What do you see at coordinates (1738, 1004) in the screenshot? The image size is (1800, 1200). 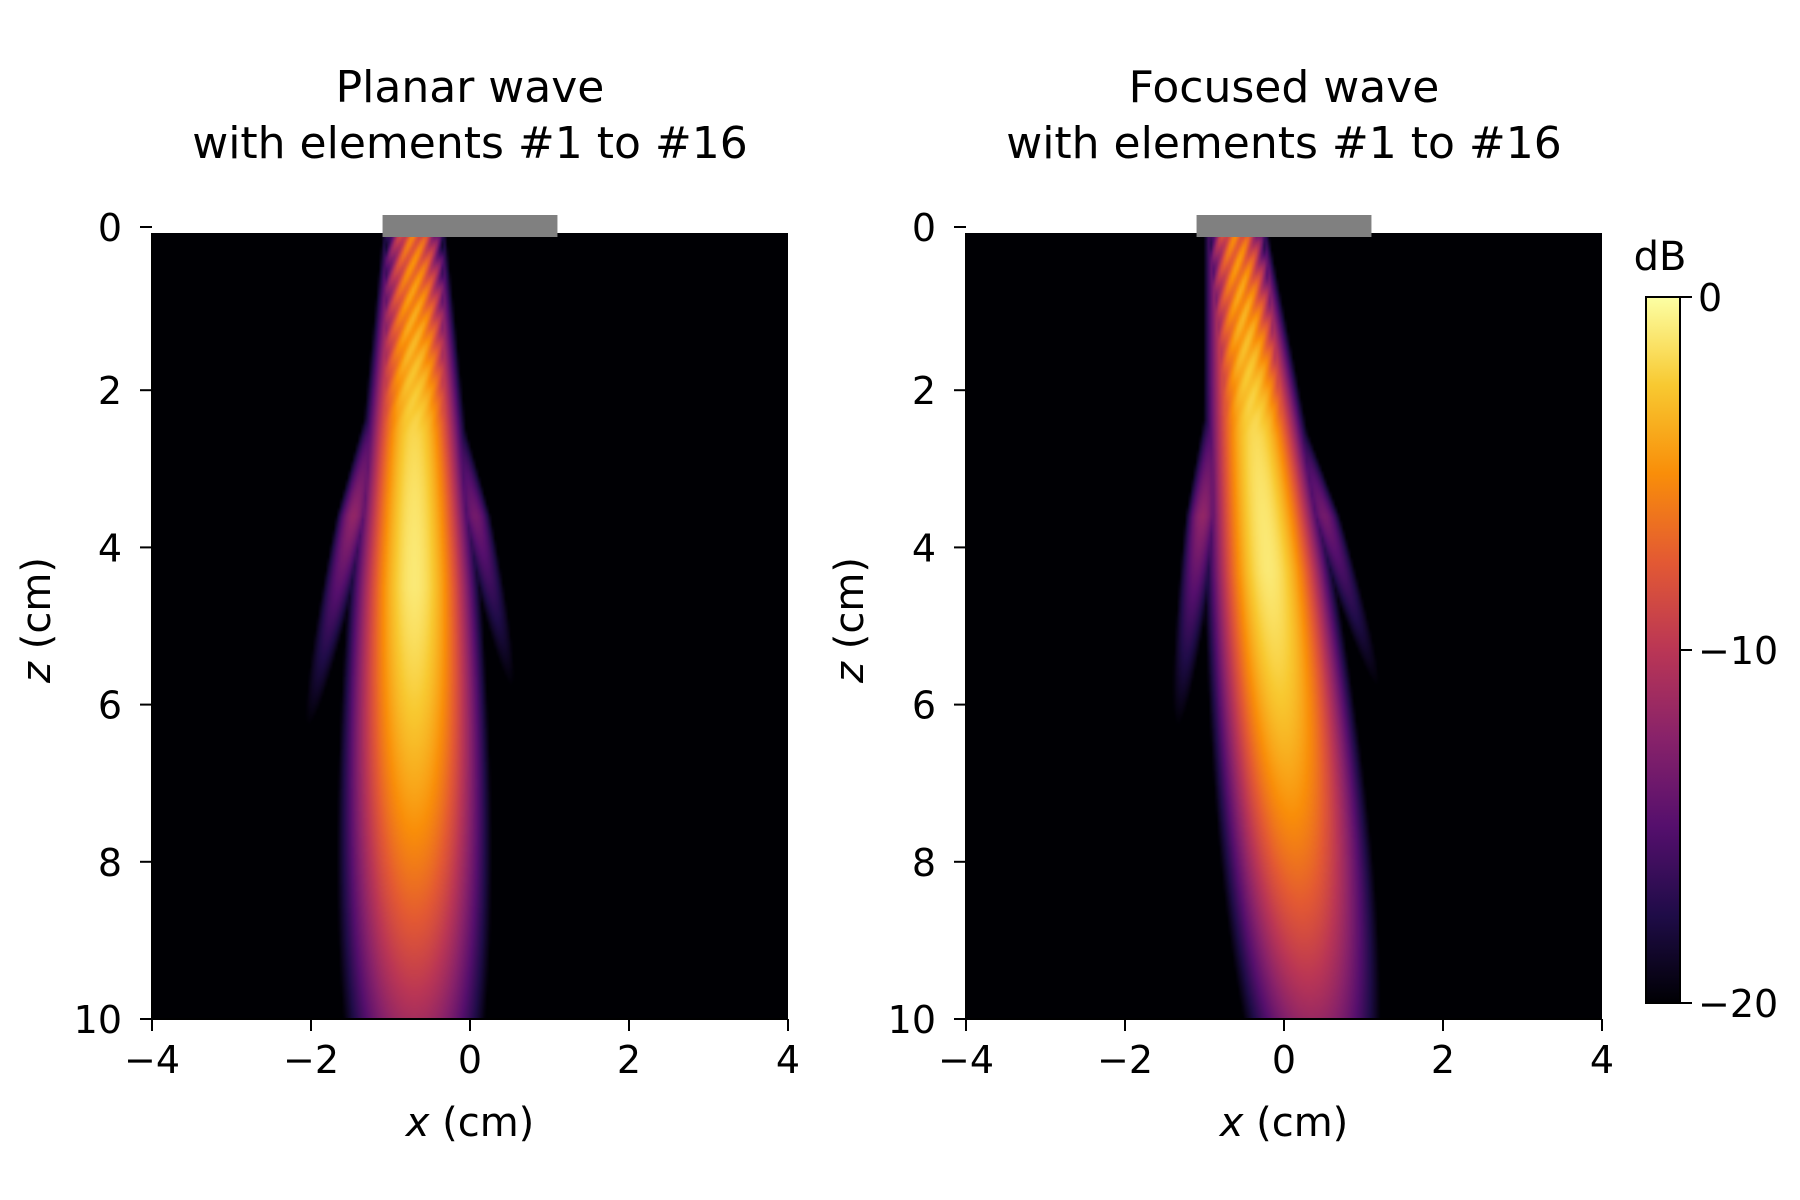 I see `colorbar-tick-label: −20` at bounding box center [1738, 1004].